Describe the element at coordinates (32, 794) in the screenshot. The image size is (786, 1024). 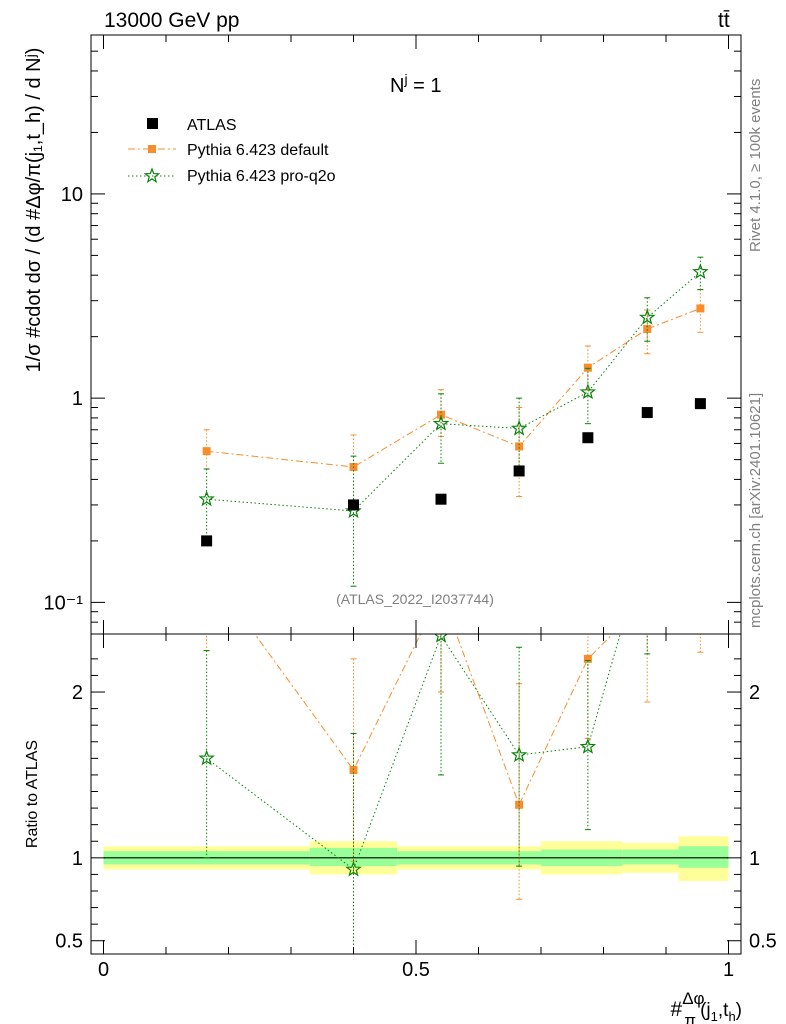
I see `ratio-y-axis-label: Ratio to ATLAS` at that location.